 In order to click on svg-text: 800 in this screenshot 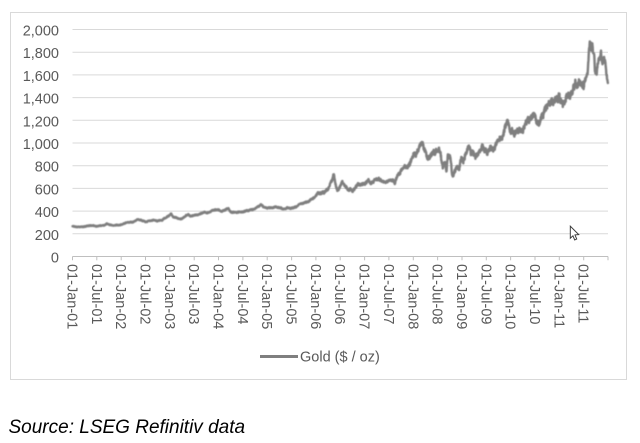, I will do `click(47, 168)`.